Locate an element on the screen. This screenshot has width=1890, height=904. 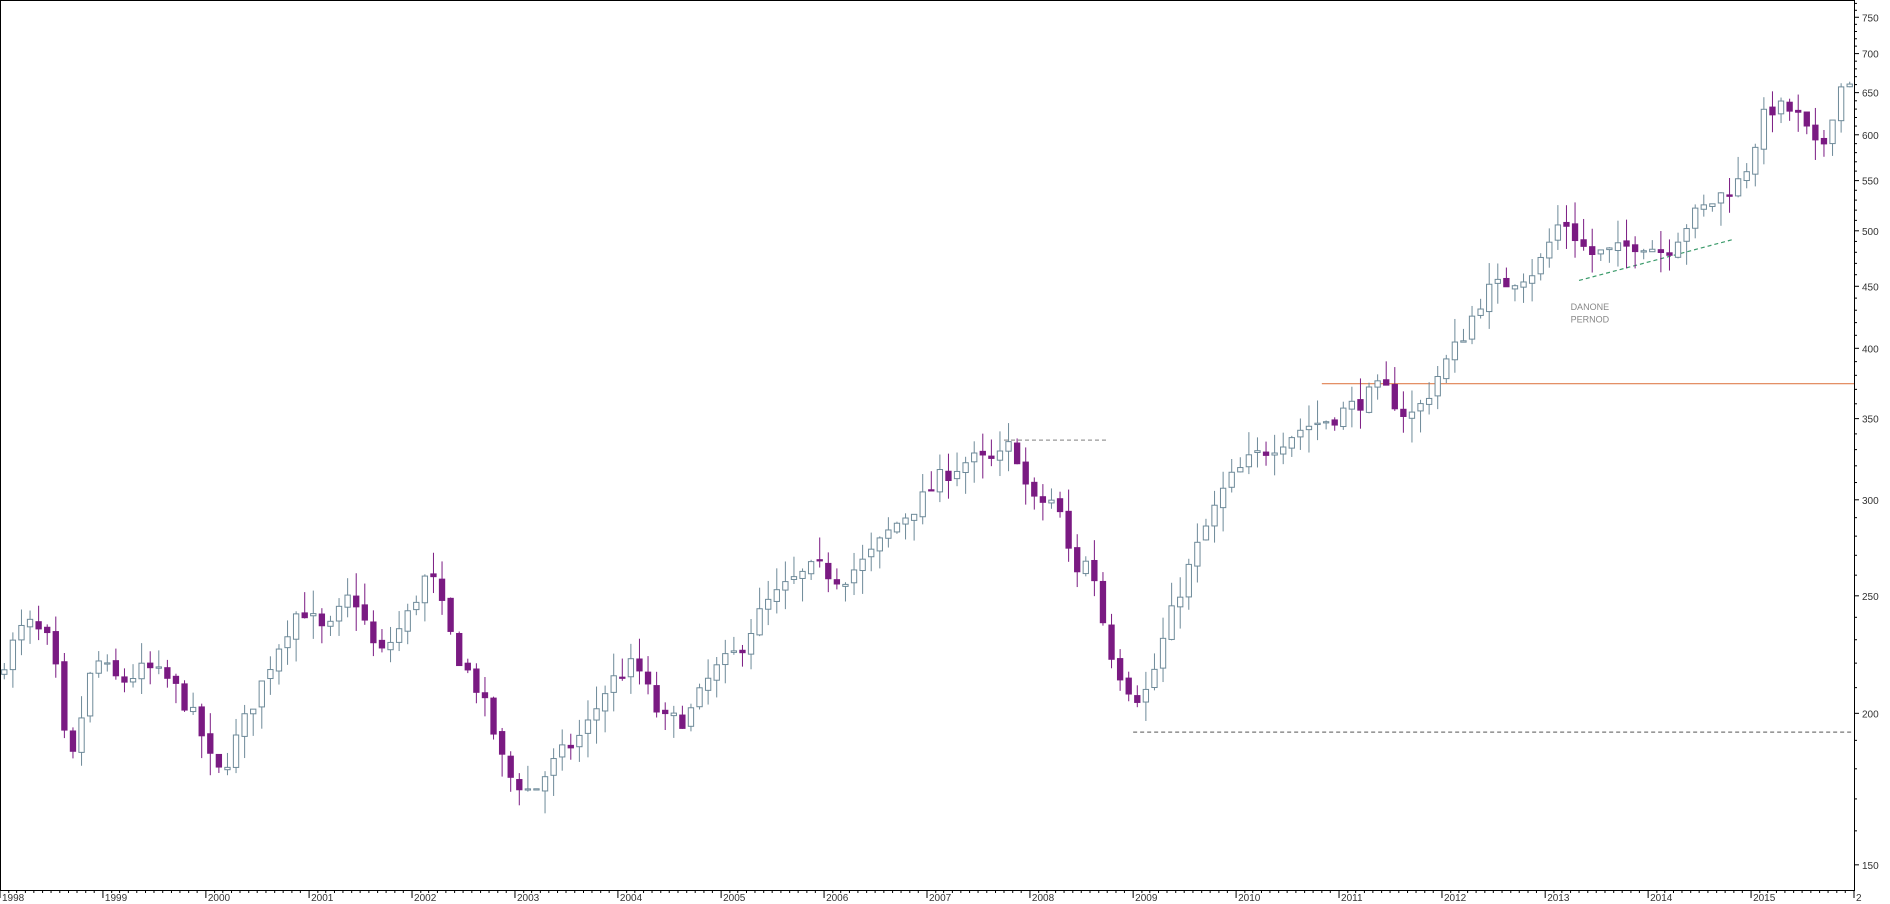
y-tick-label: 250 is located at coordinates (1870, 597).